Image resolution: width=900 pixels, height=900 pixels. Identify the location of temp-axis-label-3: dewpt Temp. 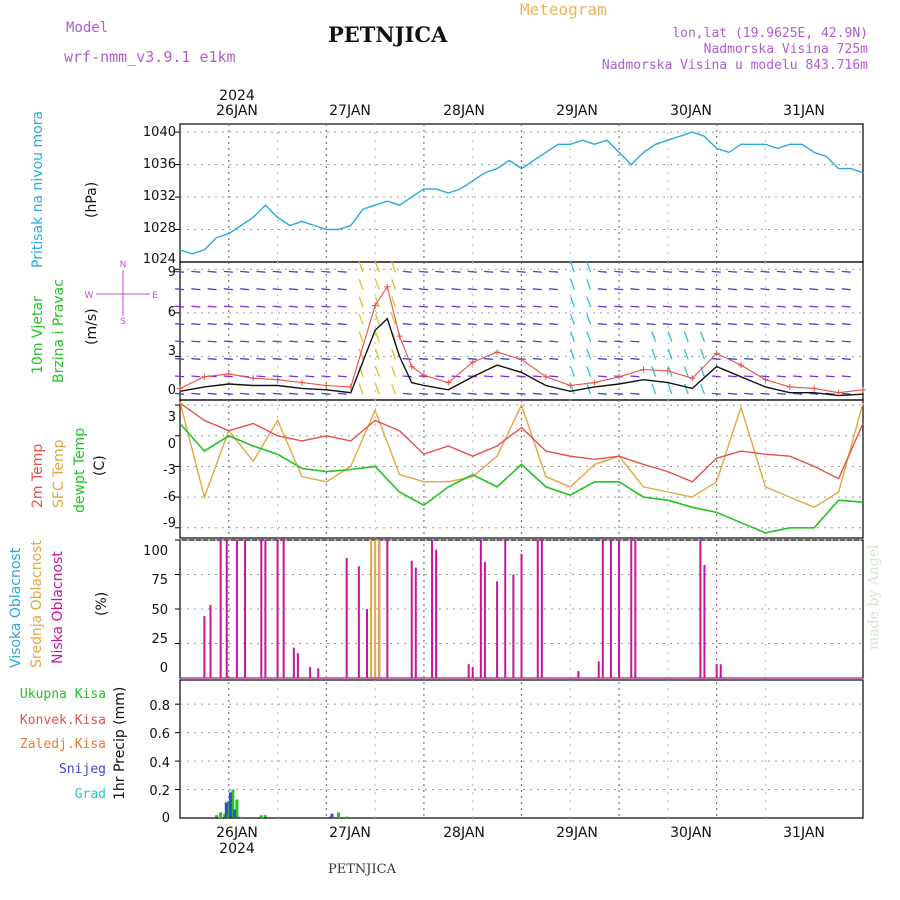
(80, 470).